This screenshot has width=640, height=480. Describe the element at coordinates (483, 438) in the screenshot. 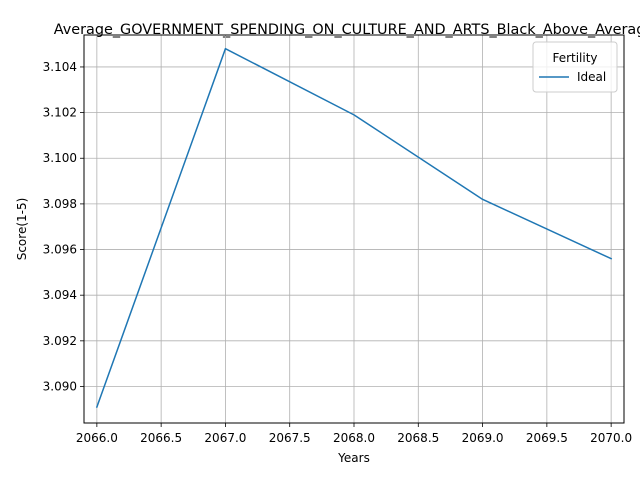

I see `x-tick-label: 2069.0` at that location.